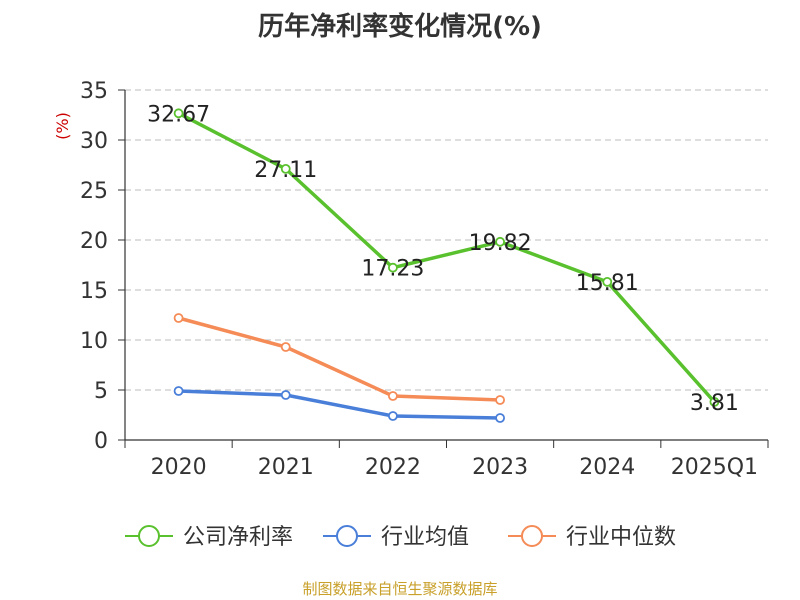  What do you see at coordinates (94, 241) in the screenshot?
I see `y-tick-label: 20` at bounding box center [94, 241].